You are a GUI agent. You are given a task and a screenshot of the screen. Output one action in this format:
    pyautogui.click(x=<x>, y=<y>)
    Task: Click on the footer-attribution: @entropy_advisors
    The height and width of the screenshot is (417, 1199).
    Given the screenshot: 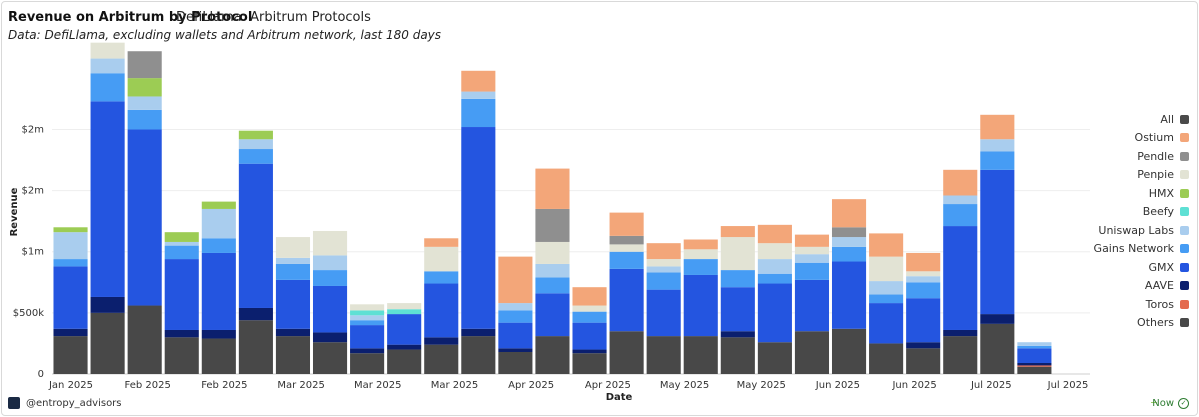 What is the action you would take?
    pyautogui.click(x=65, y=403)
    